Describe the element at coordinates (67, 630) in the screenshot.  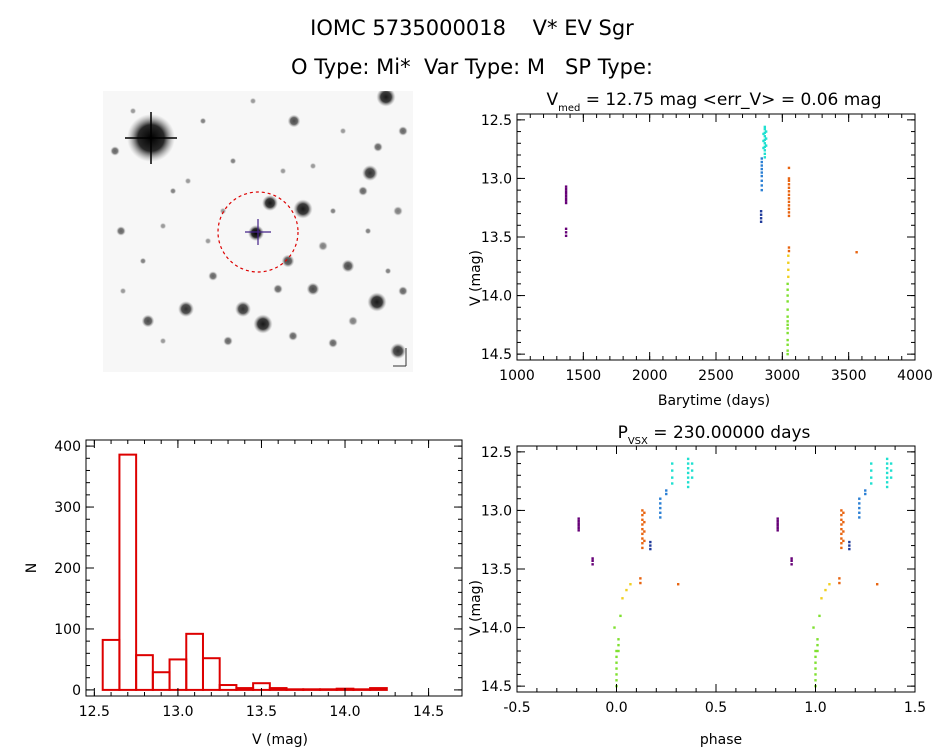
I see `y-tick-label: 100` at that location.